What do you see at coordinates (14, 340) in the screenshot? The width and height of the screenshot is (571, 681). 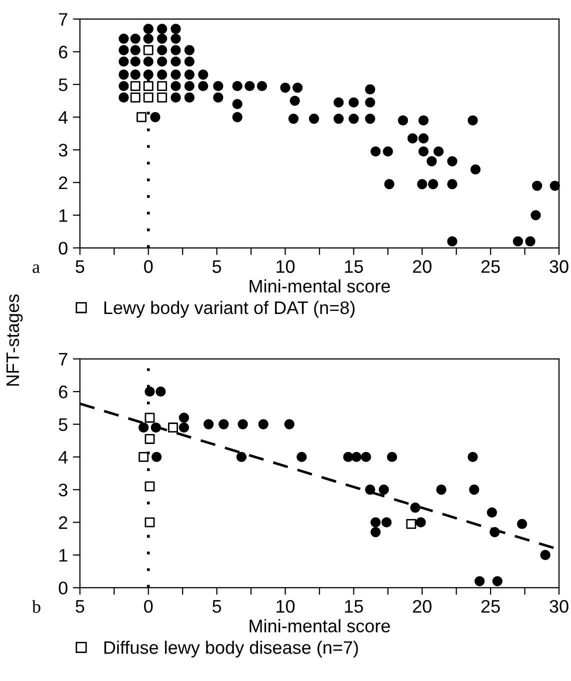 I see `y-axis-title: NFT-stages` at bounding box center [14, 340].